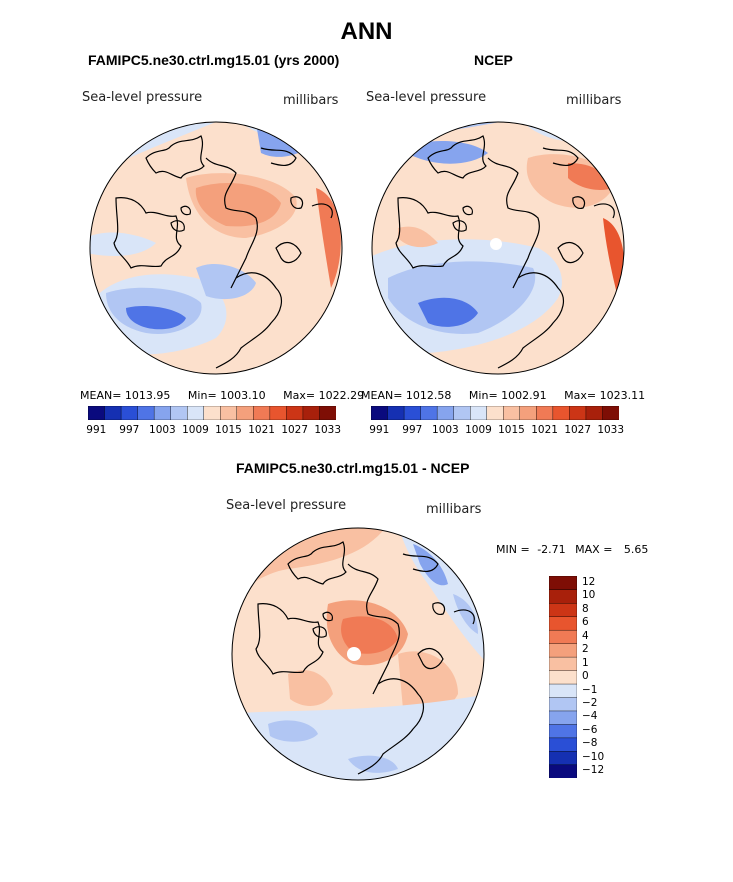 Image resolution: width=733 pixels, height=882 pixels. Describe the element at coordinates (96, 430) in the screenshot. I see `panel-1-colorbar-tick-label: 991` at that location.